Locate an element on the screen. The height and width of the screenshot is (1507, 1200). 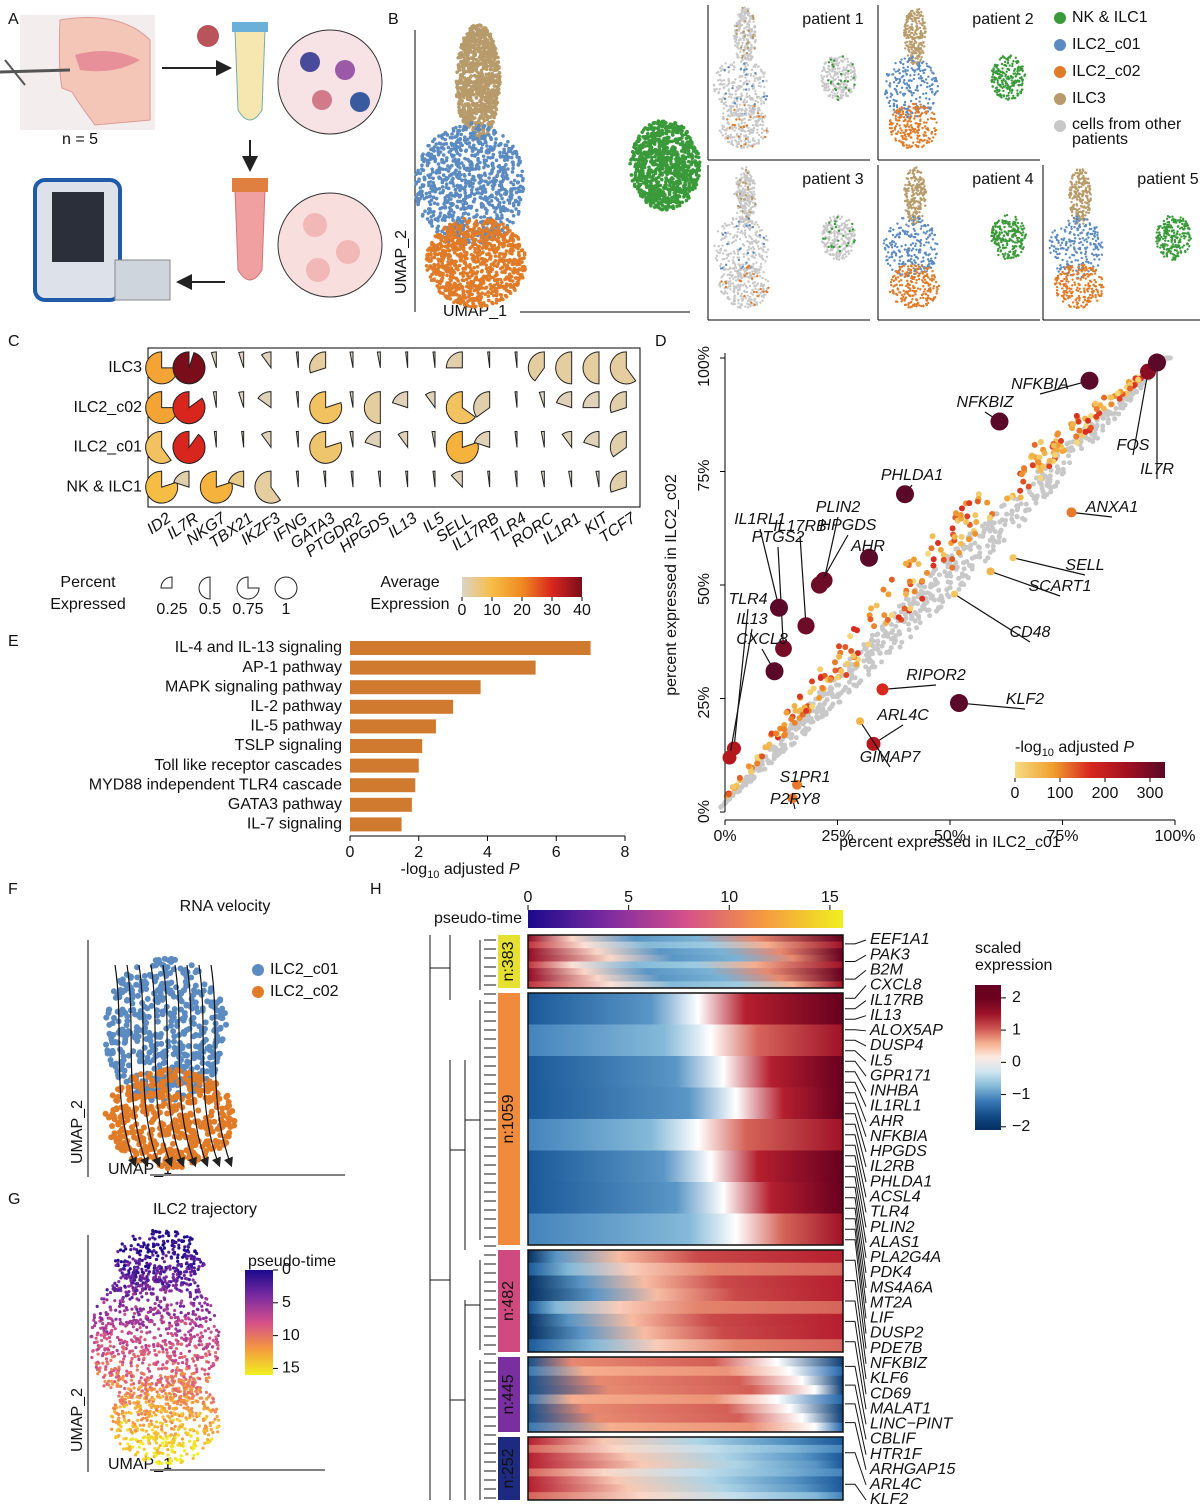
cell-cloud is located at coordinates (475, 262).